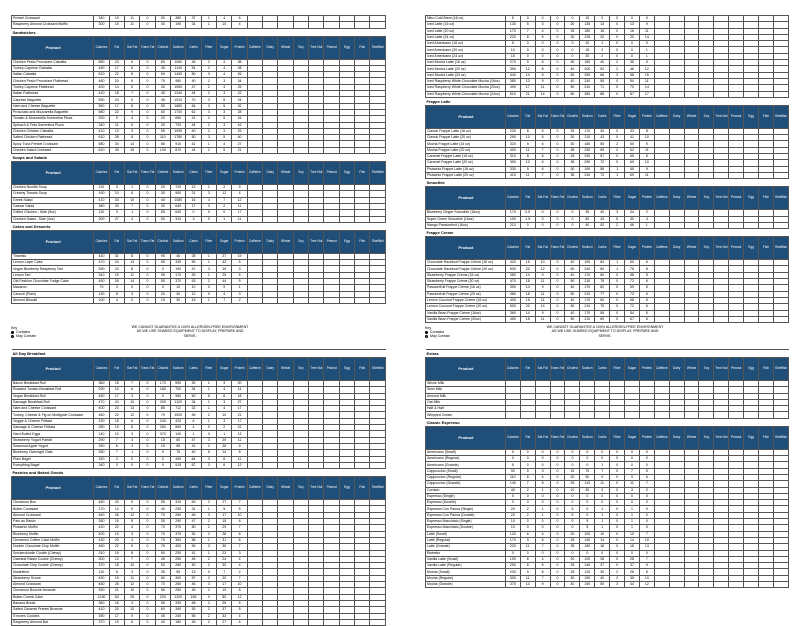 The height and width of the screenshot is (626, 800). What do you see at coordinates (198, 288) in the screenshot?
I see `table-row: Macaron 70 3 0 0 0 10 10 0 9 1` at bounding box center [198, 288].